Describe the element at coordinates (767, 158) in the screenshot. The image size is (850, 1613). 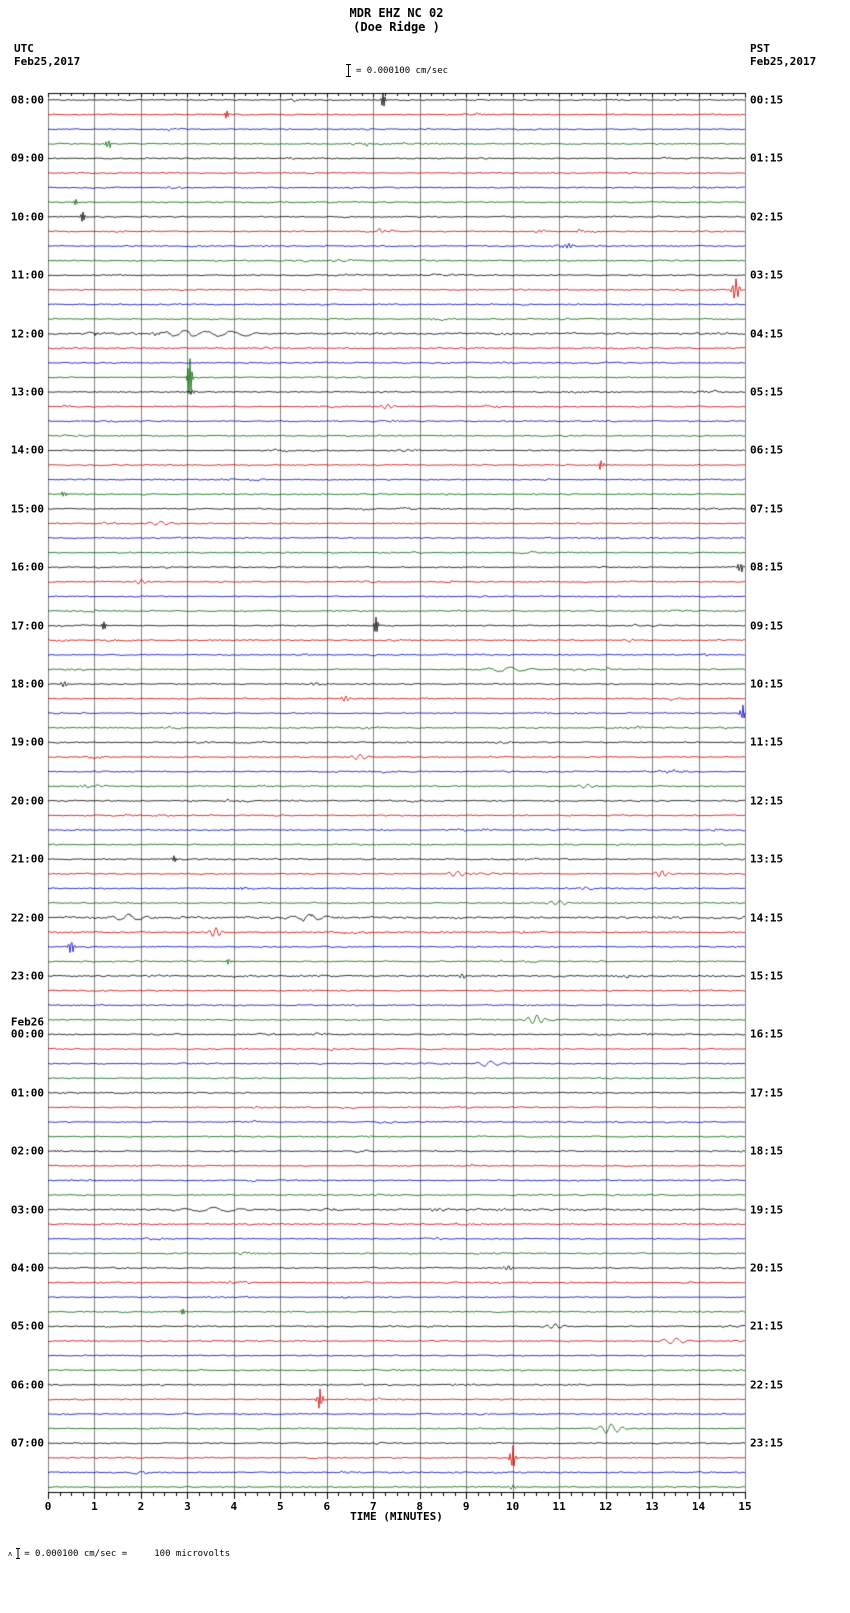
I see `pst-hour-label: 01:15` at that location.